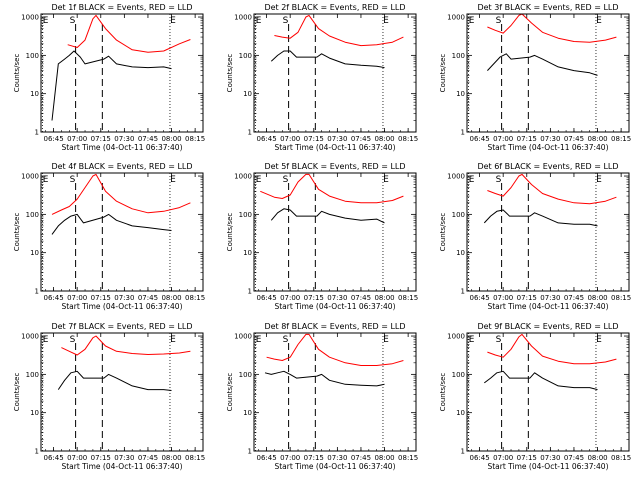 This screenshot has width=640, height=480. I want to click on chart-title: Det 4f BLACK = Events, RED = LLD, so click(121, 166).